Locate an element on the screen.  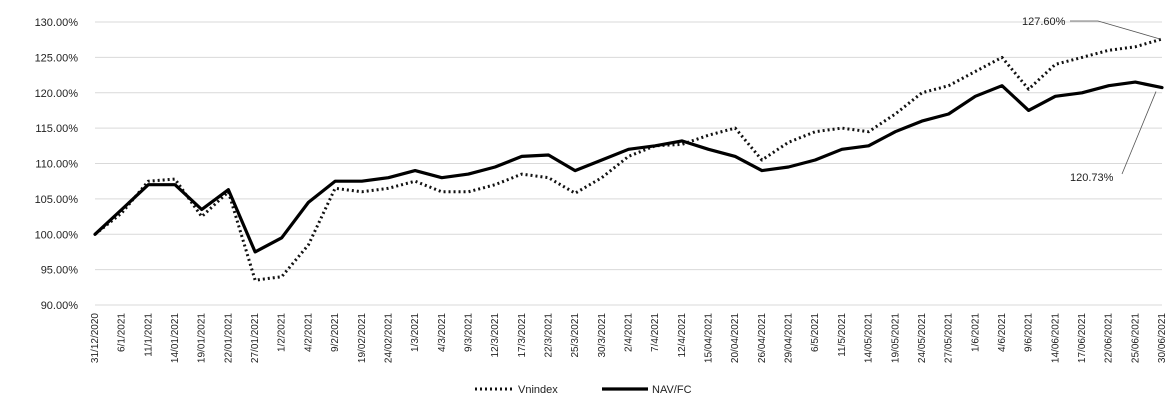
x-tick-label: 12/3/2021 is located at coordinates (495, 335).